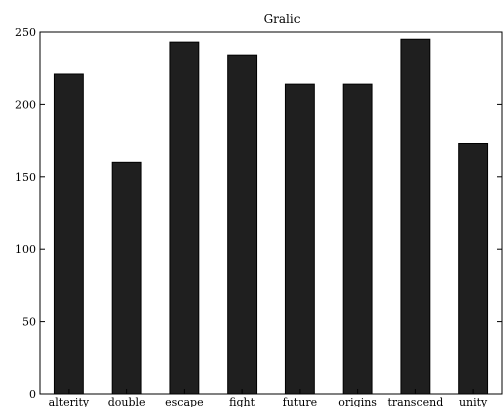 Image resolution: width=504 pixels, height=407 pixels. What do you see at coordinates (25, 32) in the screenshot?
I see `y-tick-label-250: 250` at bounding box center [25, 32].